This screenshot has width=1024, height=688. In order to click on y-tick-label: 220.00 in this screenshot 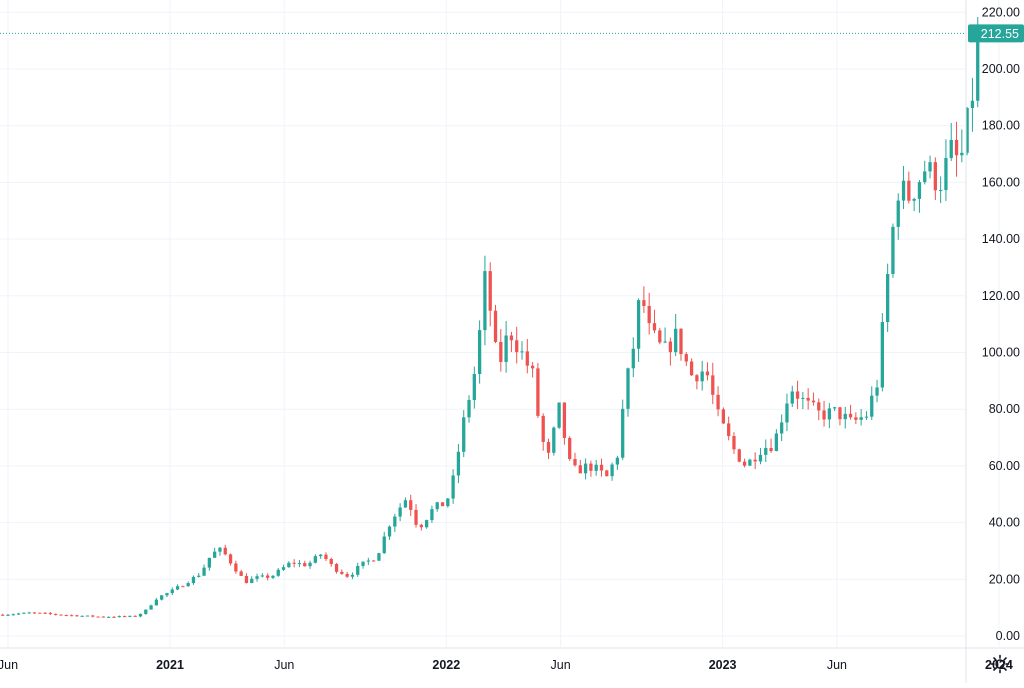, I will do `click(1001, 12)`.